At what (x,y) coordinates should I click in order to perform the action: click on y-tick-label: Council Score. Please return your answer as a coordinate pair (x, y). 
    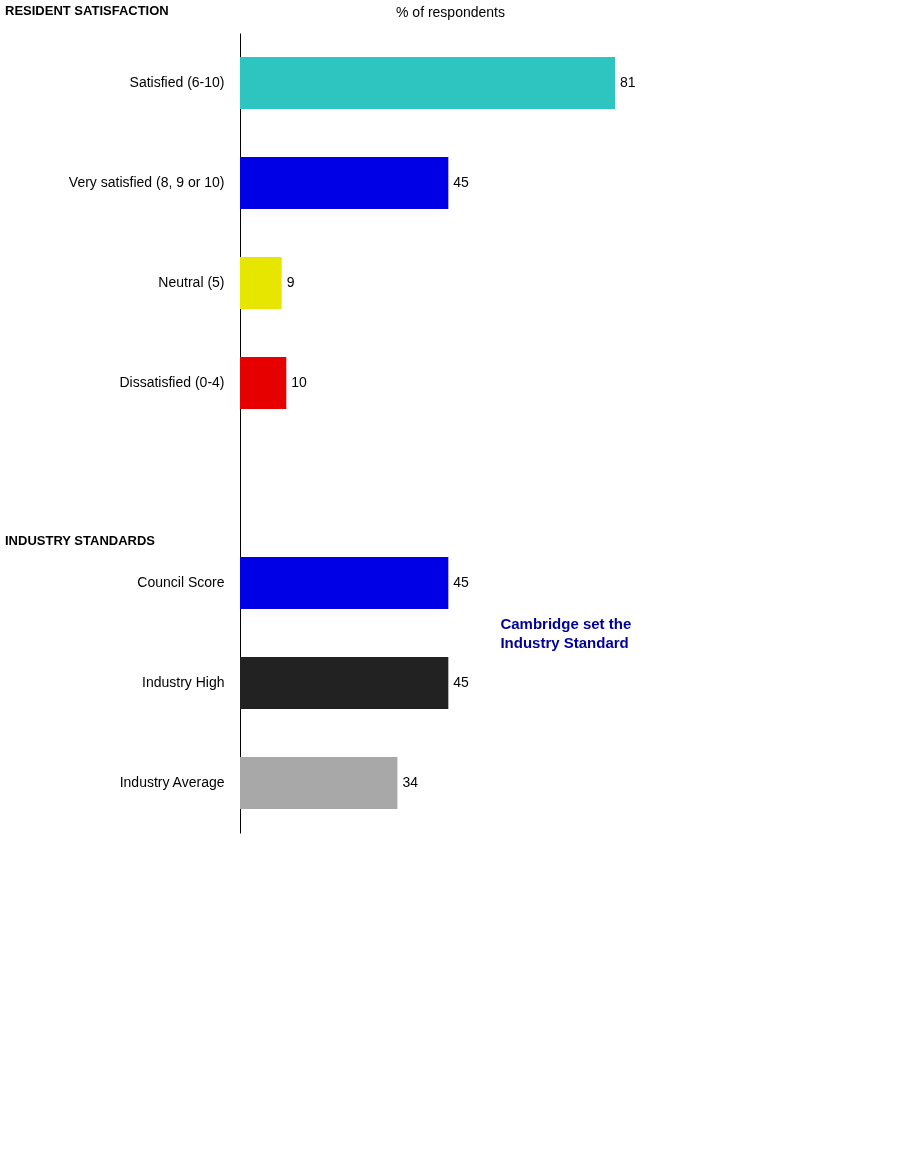
    Looking at the image, I should click on (181, 582).